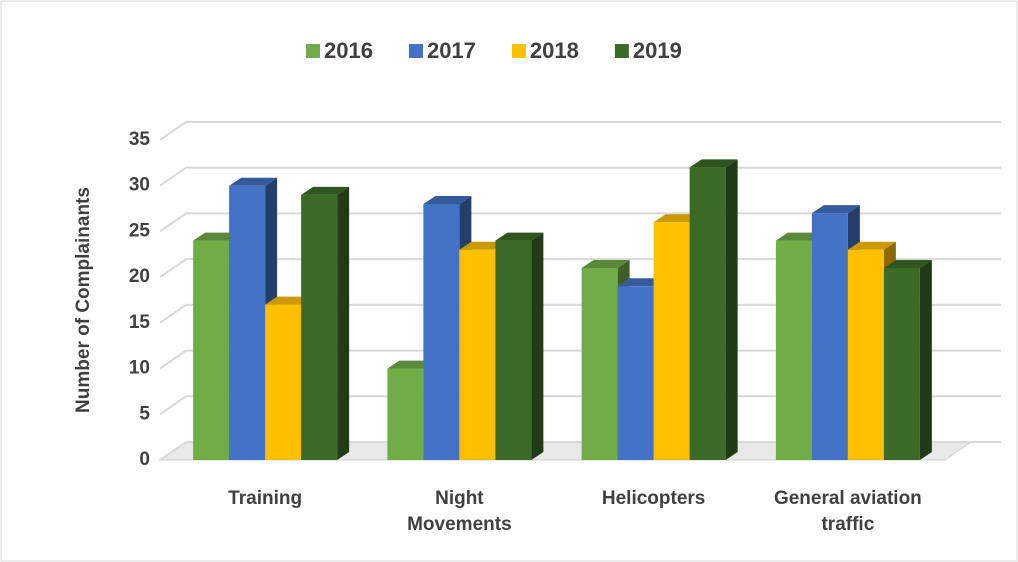 The image size is (1018, 562). I want to click on legend-label: 2016, so click(348, 50).